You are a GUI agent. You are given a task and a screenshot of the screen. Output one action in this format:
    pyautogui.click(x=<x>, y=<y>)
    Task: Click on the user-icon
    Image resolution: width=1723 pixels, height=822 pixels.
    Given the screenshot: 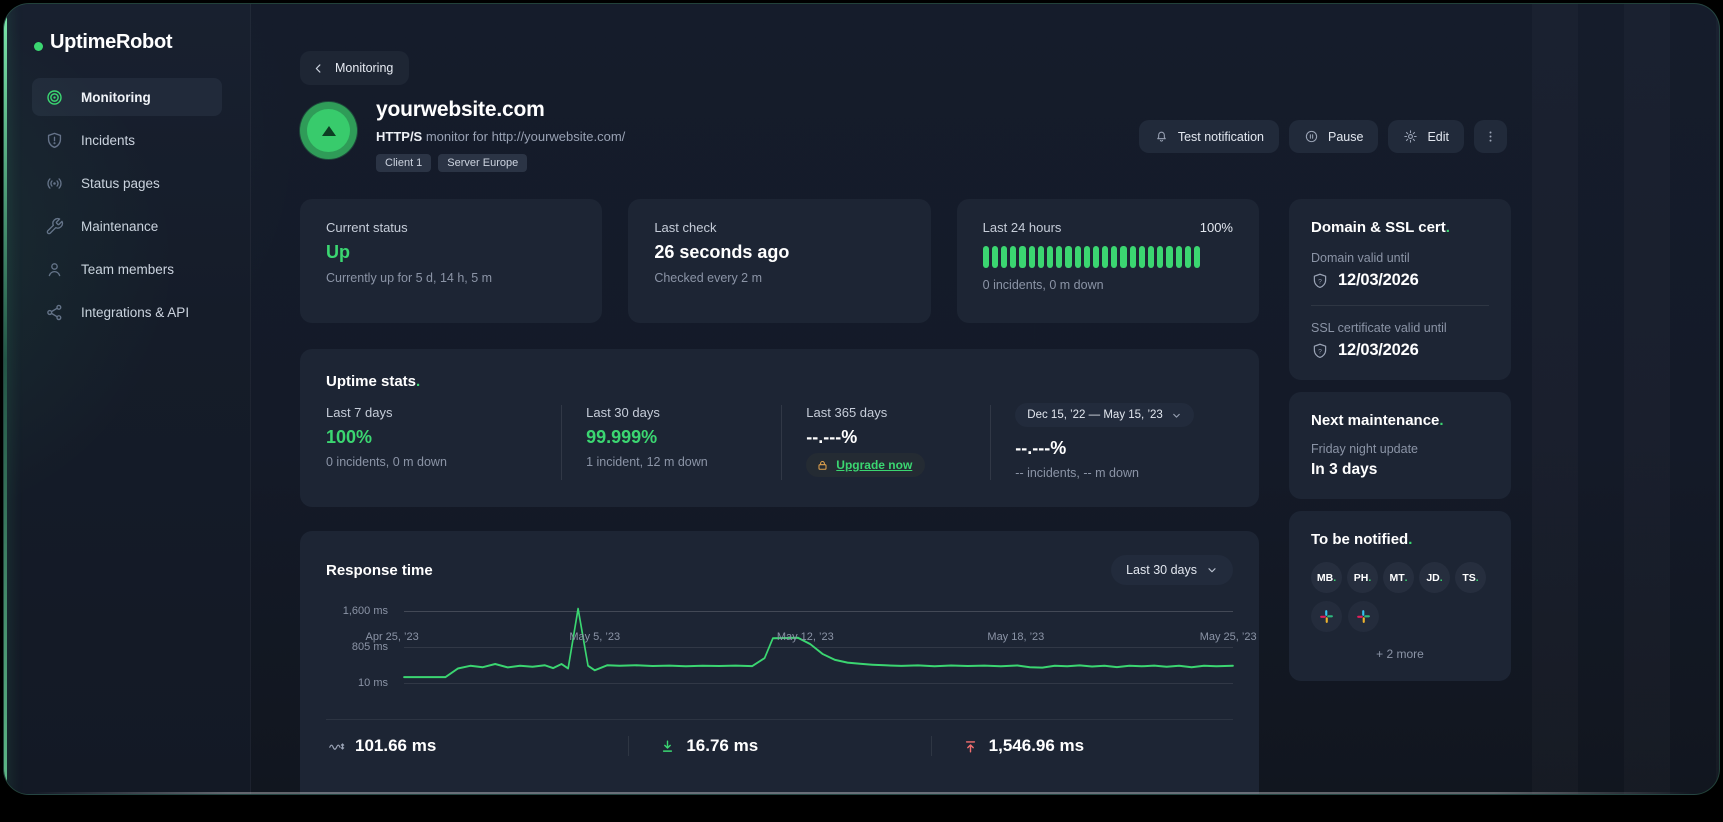 What is the action you would take?
    pyautogui.click(x=54, y=269)
    